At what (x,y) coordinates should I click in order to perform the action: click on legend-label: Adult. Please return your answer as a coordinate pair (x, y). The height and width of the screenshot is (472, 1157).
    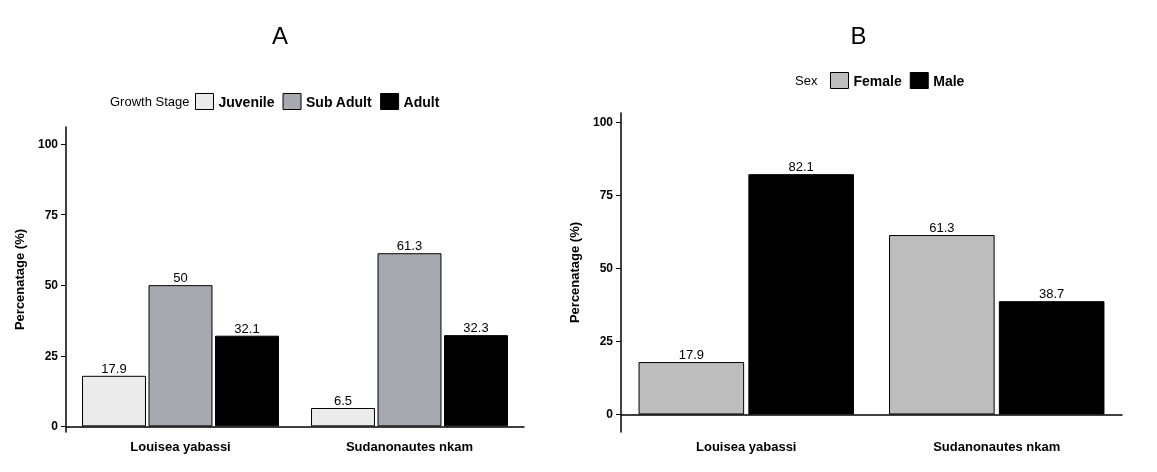
    Looking at the image, I should click on (421, 101).